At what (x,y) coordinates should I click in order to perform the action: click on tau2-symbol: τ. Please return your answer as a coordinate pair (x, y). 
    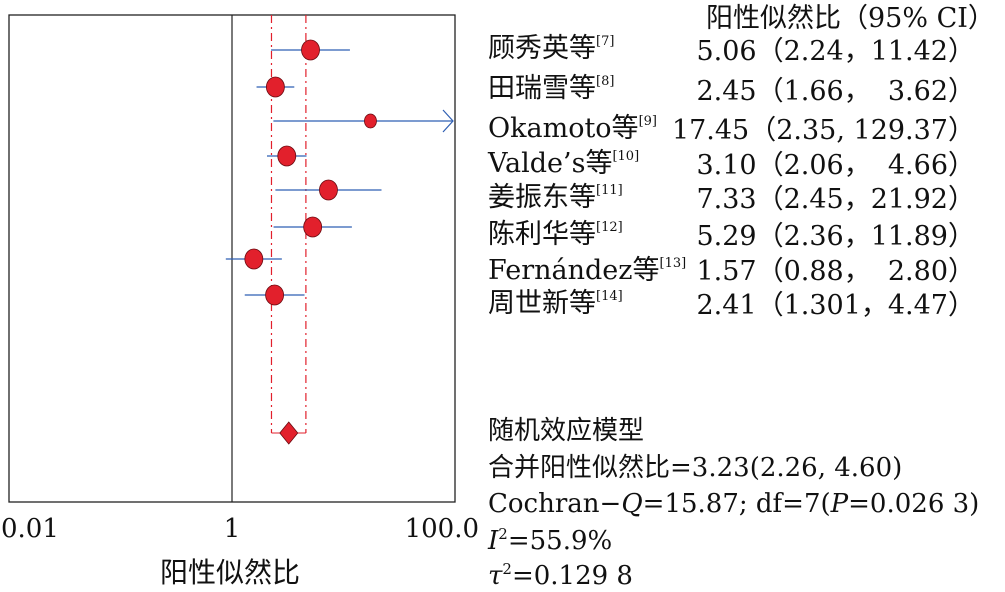
    Looking at the image, I should click on (495, 576).